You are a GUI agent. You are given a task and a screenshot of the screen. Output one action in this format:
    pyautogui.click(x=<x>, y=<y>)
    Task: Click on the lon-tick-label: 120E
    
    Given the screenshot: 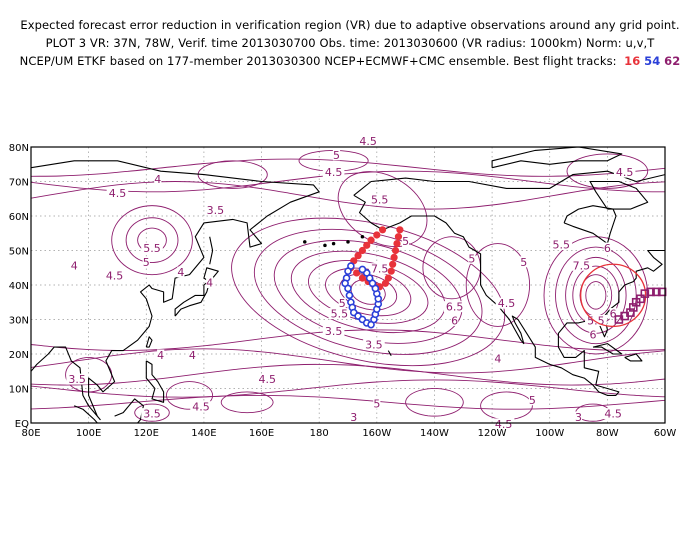 What is the action you would take?
    pyautogui.click(x=146, y=433)
    